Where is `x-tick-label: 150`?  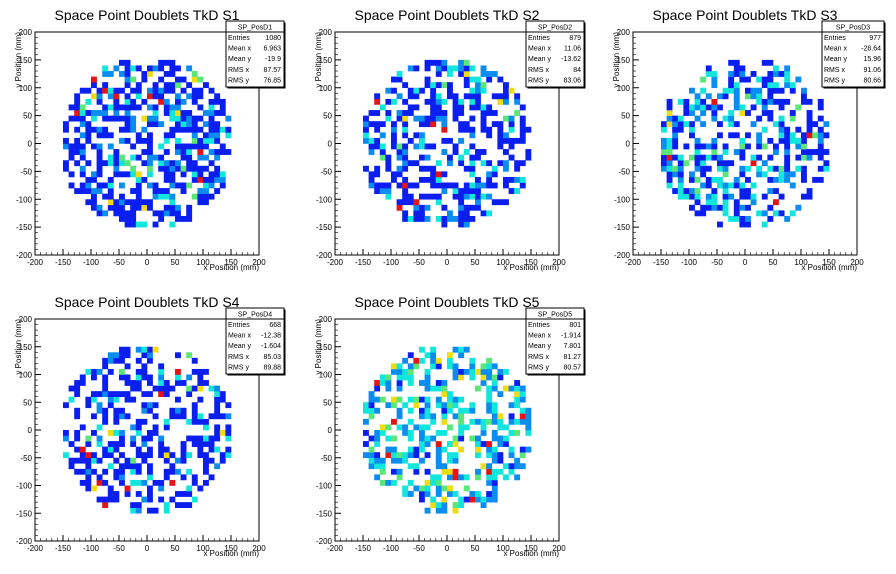
x-tick-label: 150 is located at coordinates (231, 262).